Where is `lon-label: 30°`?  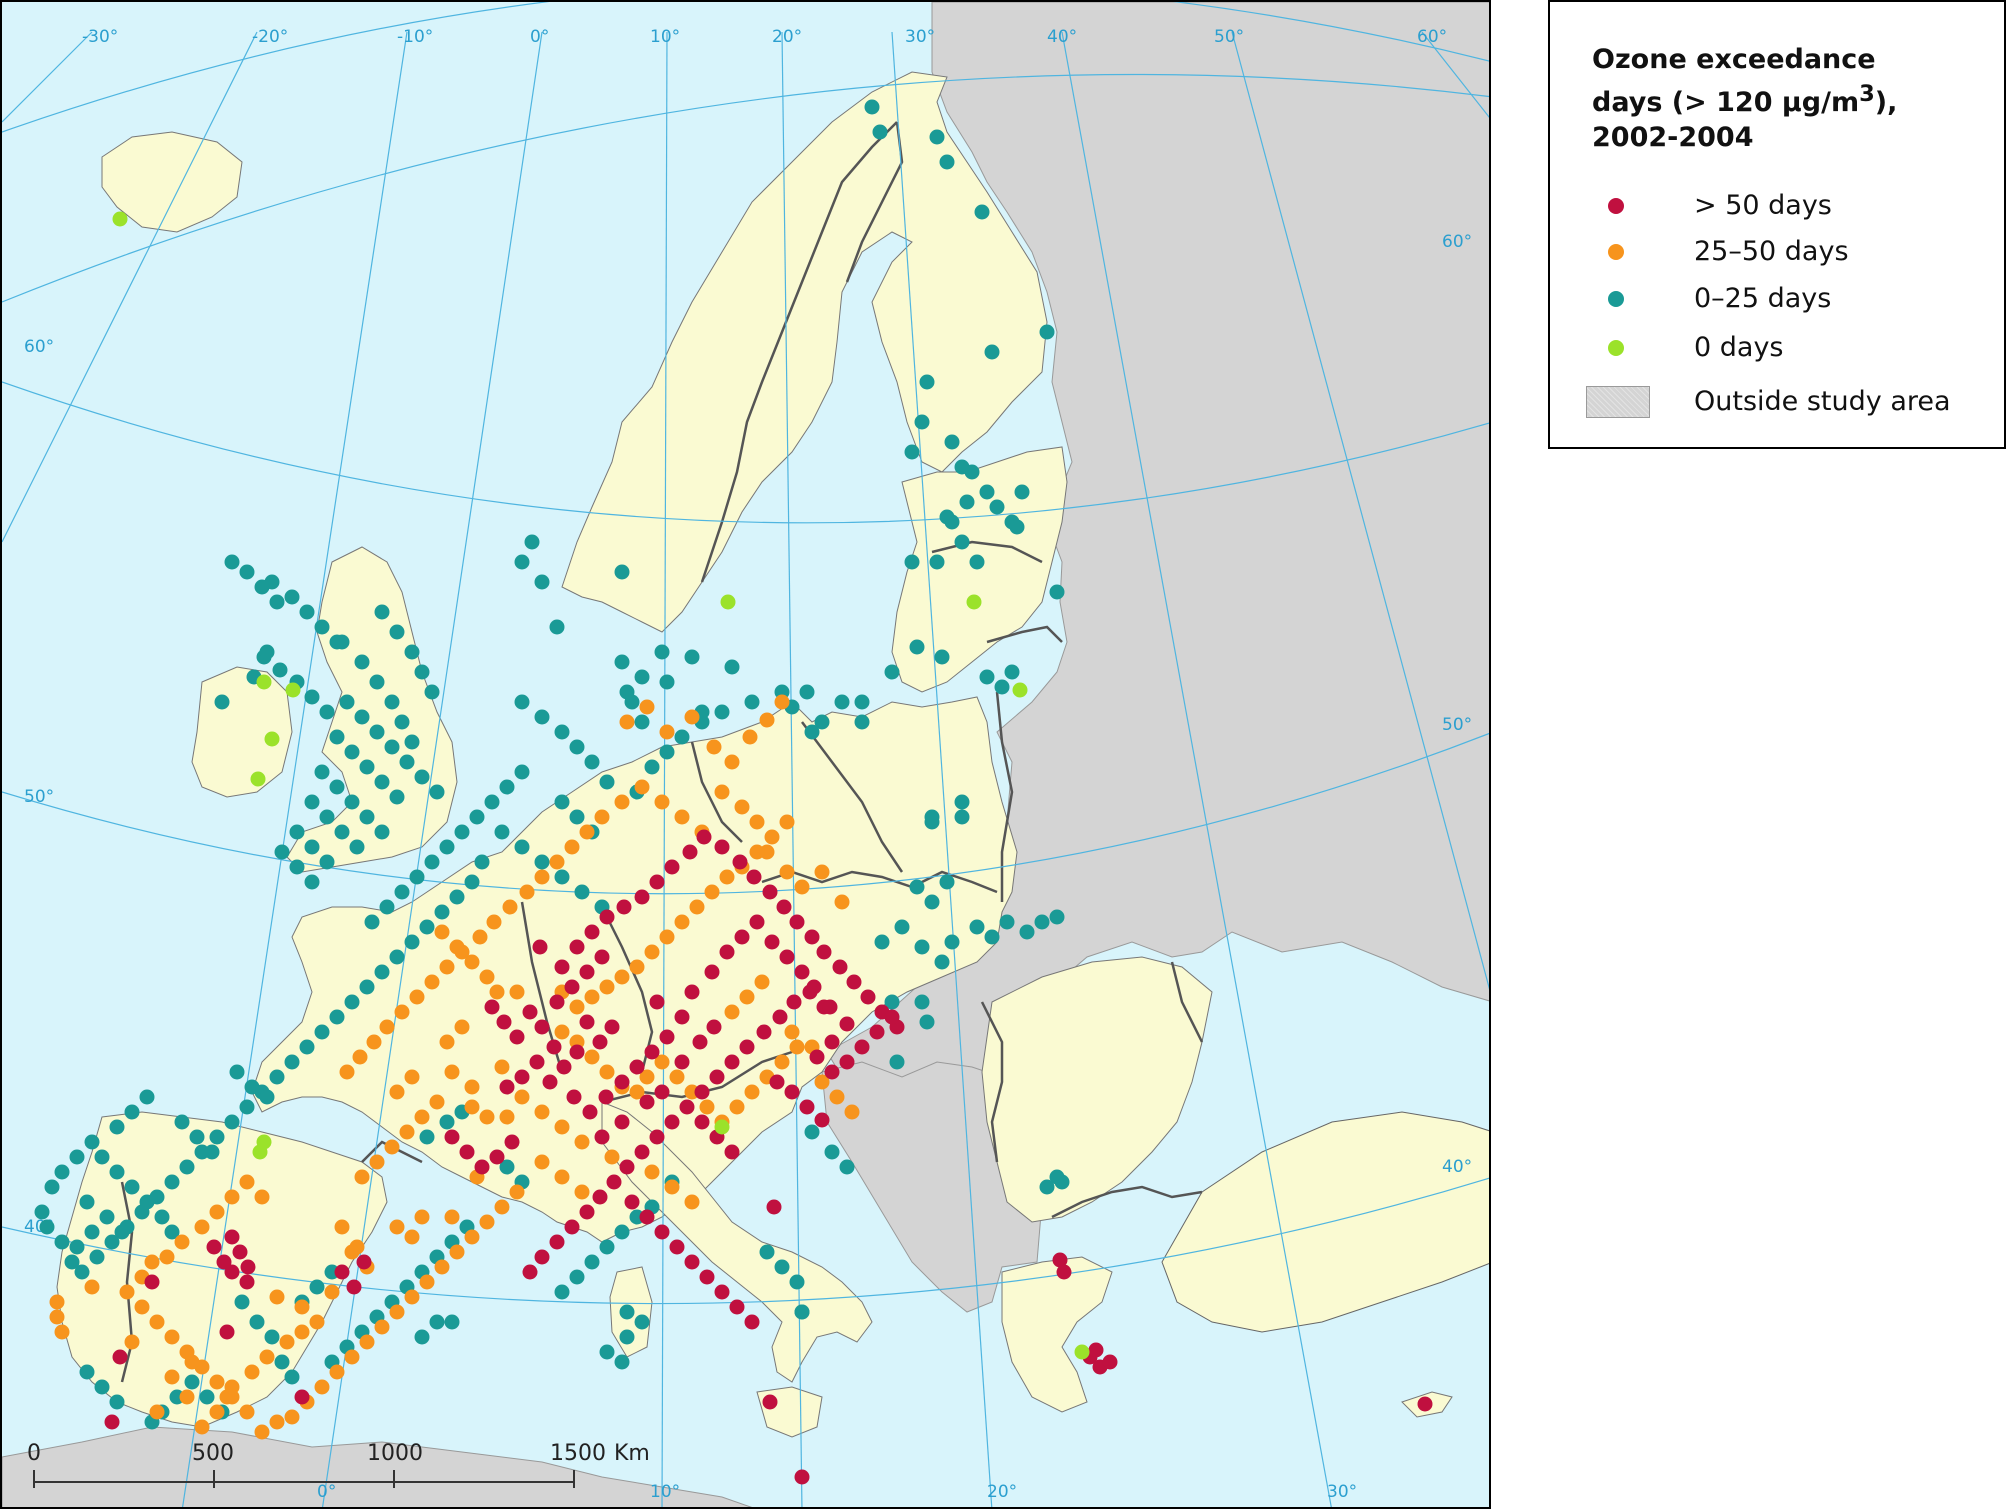
lon-label: 30° is located at coordinates (920, 37).